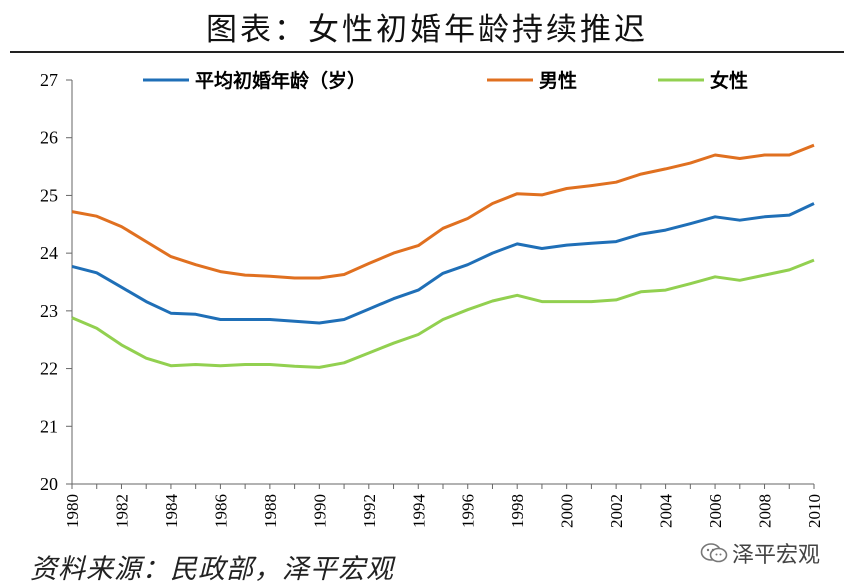 Image resolution: width=854 pixels, height=588 pixels. What do you see at coordinates (729, 80) in the screenshot?
I see `legend-label-2: 女性` at bounding box center [729, 80].